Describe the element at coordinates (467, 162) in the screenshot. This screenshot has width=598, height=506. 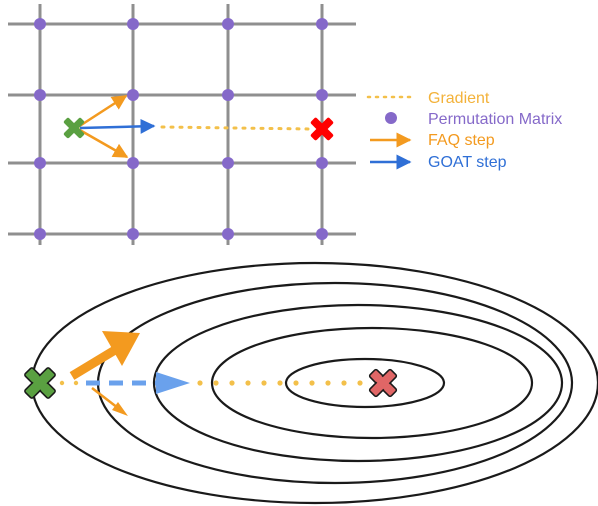
I see `legend-goat-label: GOAT step` at that location.